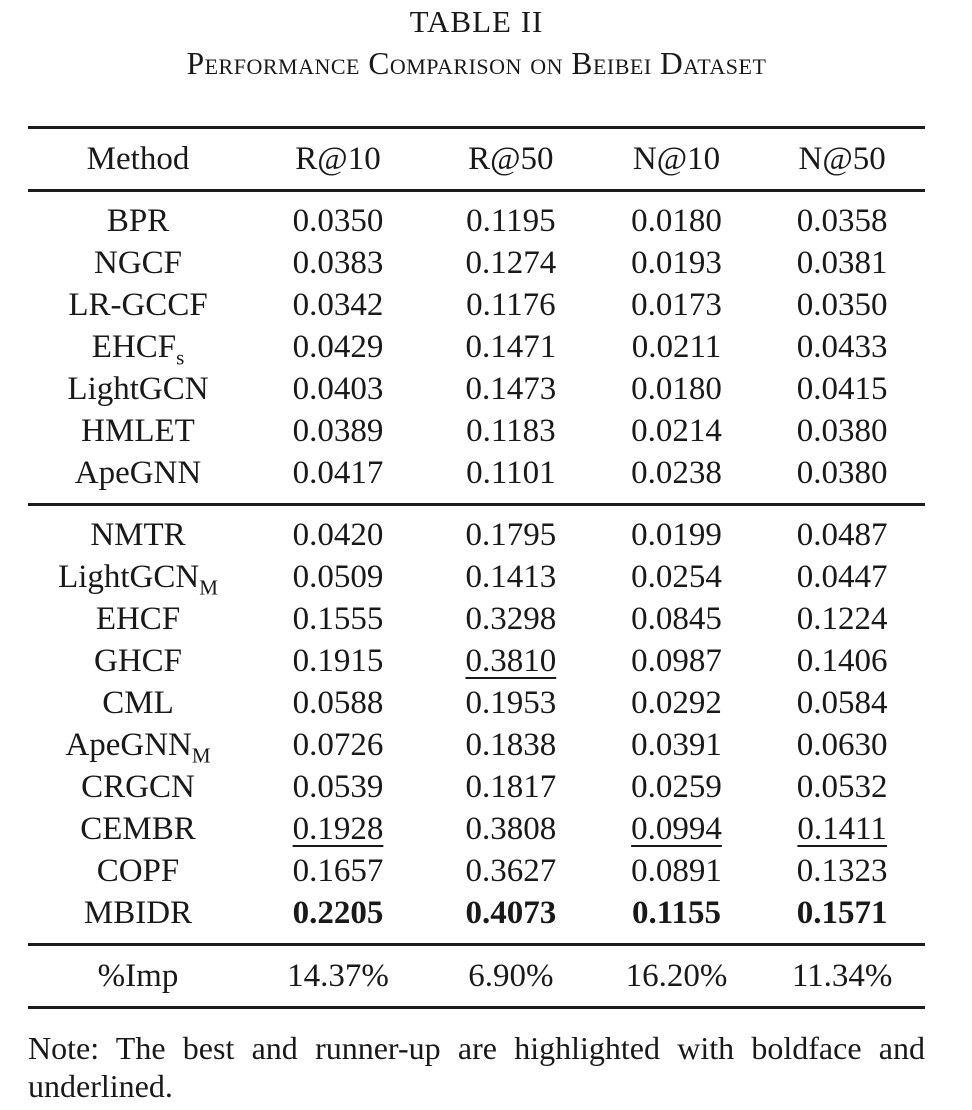 The image size is (972, 1110). I want to click on metric-text: 0.1473, so click(511, 388).